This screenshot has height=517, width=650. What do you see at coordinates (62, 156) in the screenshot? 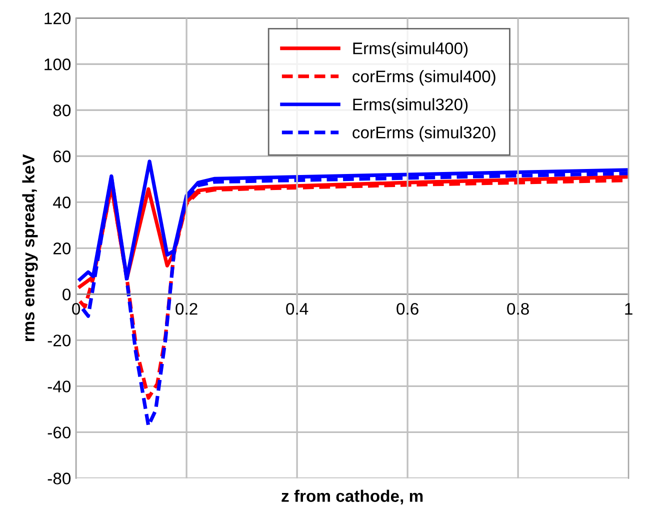
I see `y-tick-label: 60` at bounding box center [62, 156].